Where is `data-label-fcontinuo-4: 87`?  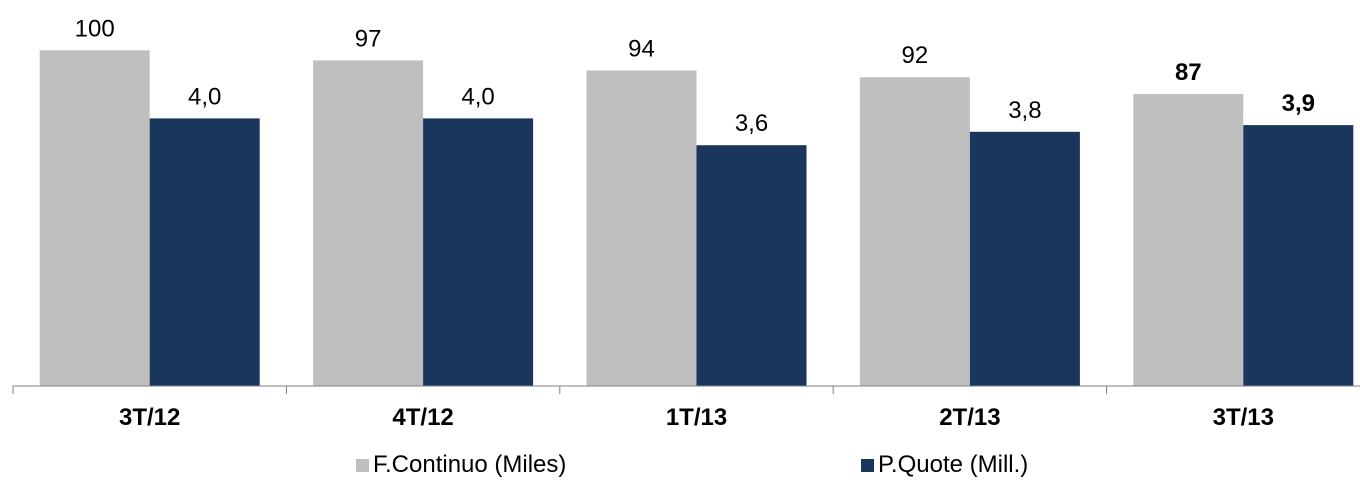 data-label-fcontinuo-4: 87 is located at coordinates (1188, 72).